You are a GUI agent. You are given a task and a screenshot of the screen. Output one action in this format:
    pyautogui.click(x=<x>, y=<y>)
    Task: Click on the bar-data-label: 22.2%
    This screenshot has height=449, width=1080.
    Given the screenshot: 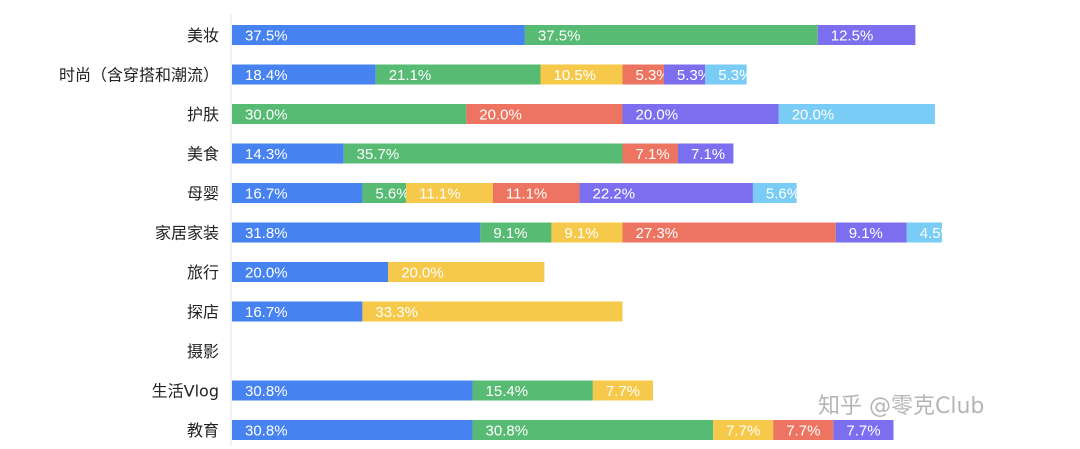 What is the action you would take?
    pyautogui.click(x=614, y=194)
    